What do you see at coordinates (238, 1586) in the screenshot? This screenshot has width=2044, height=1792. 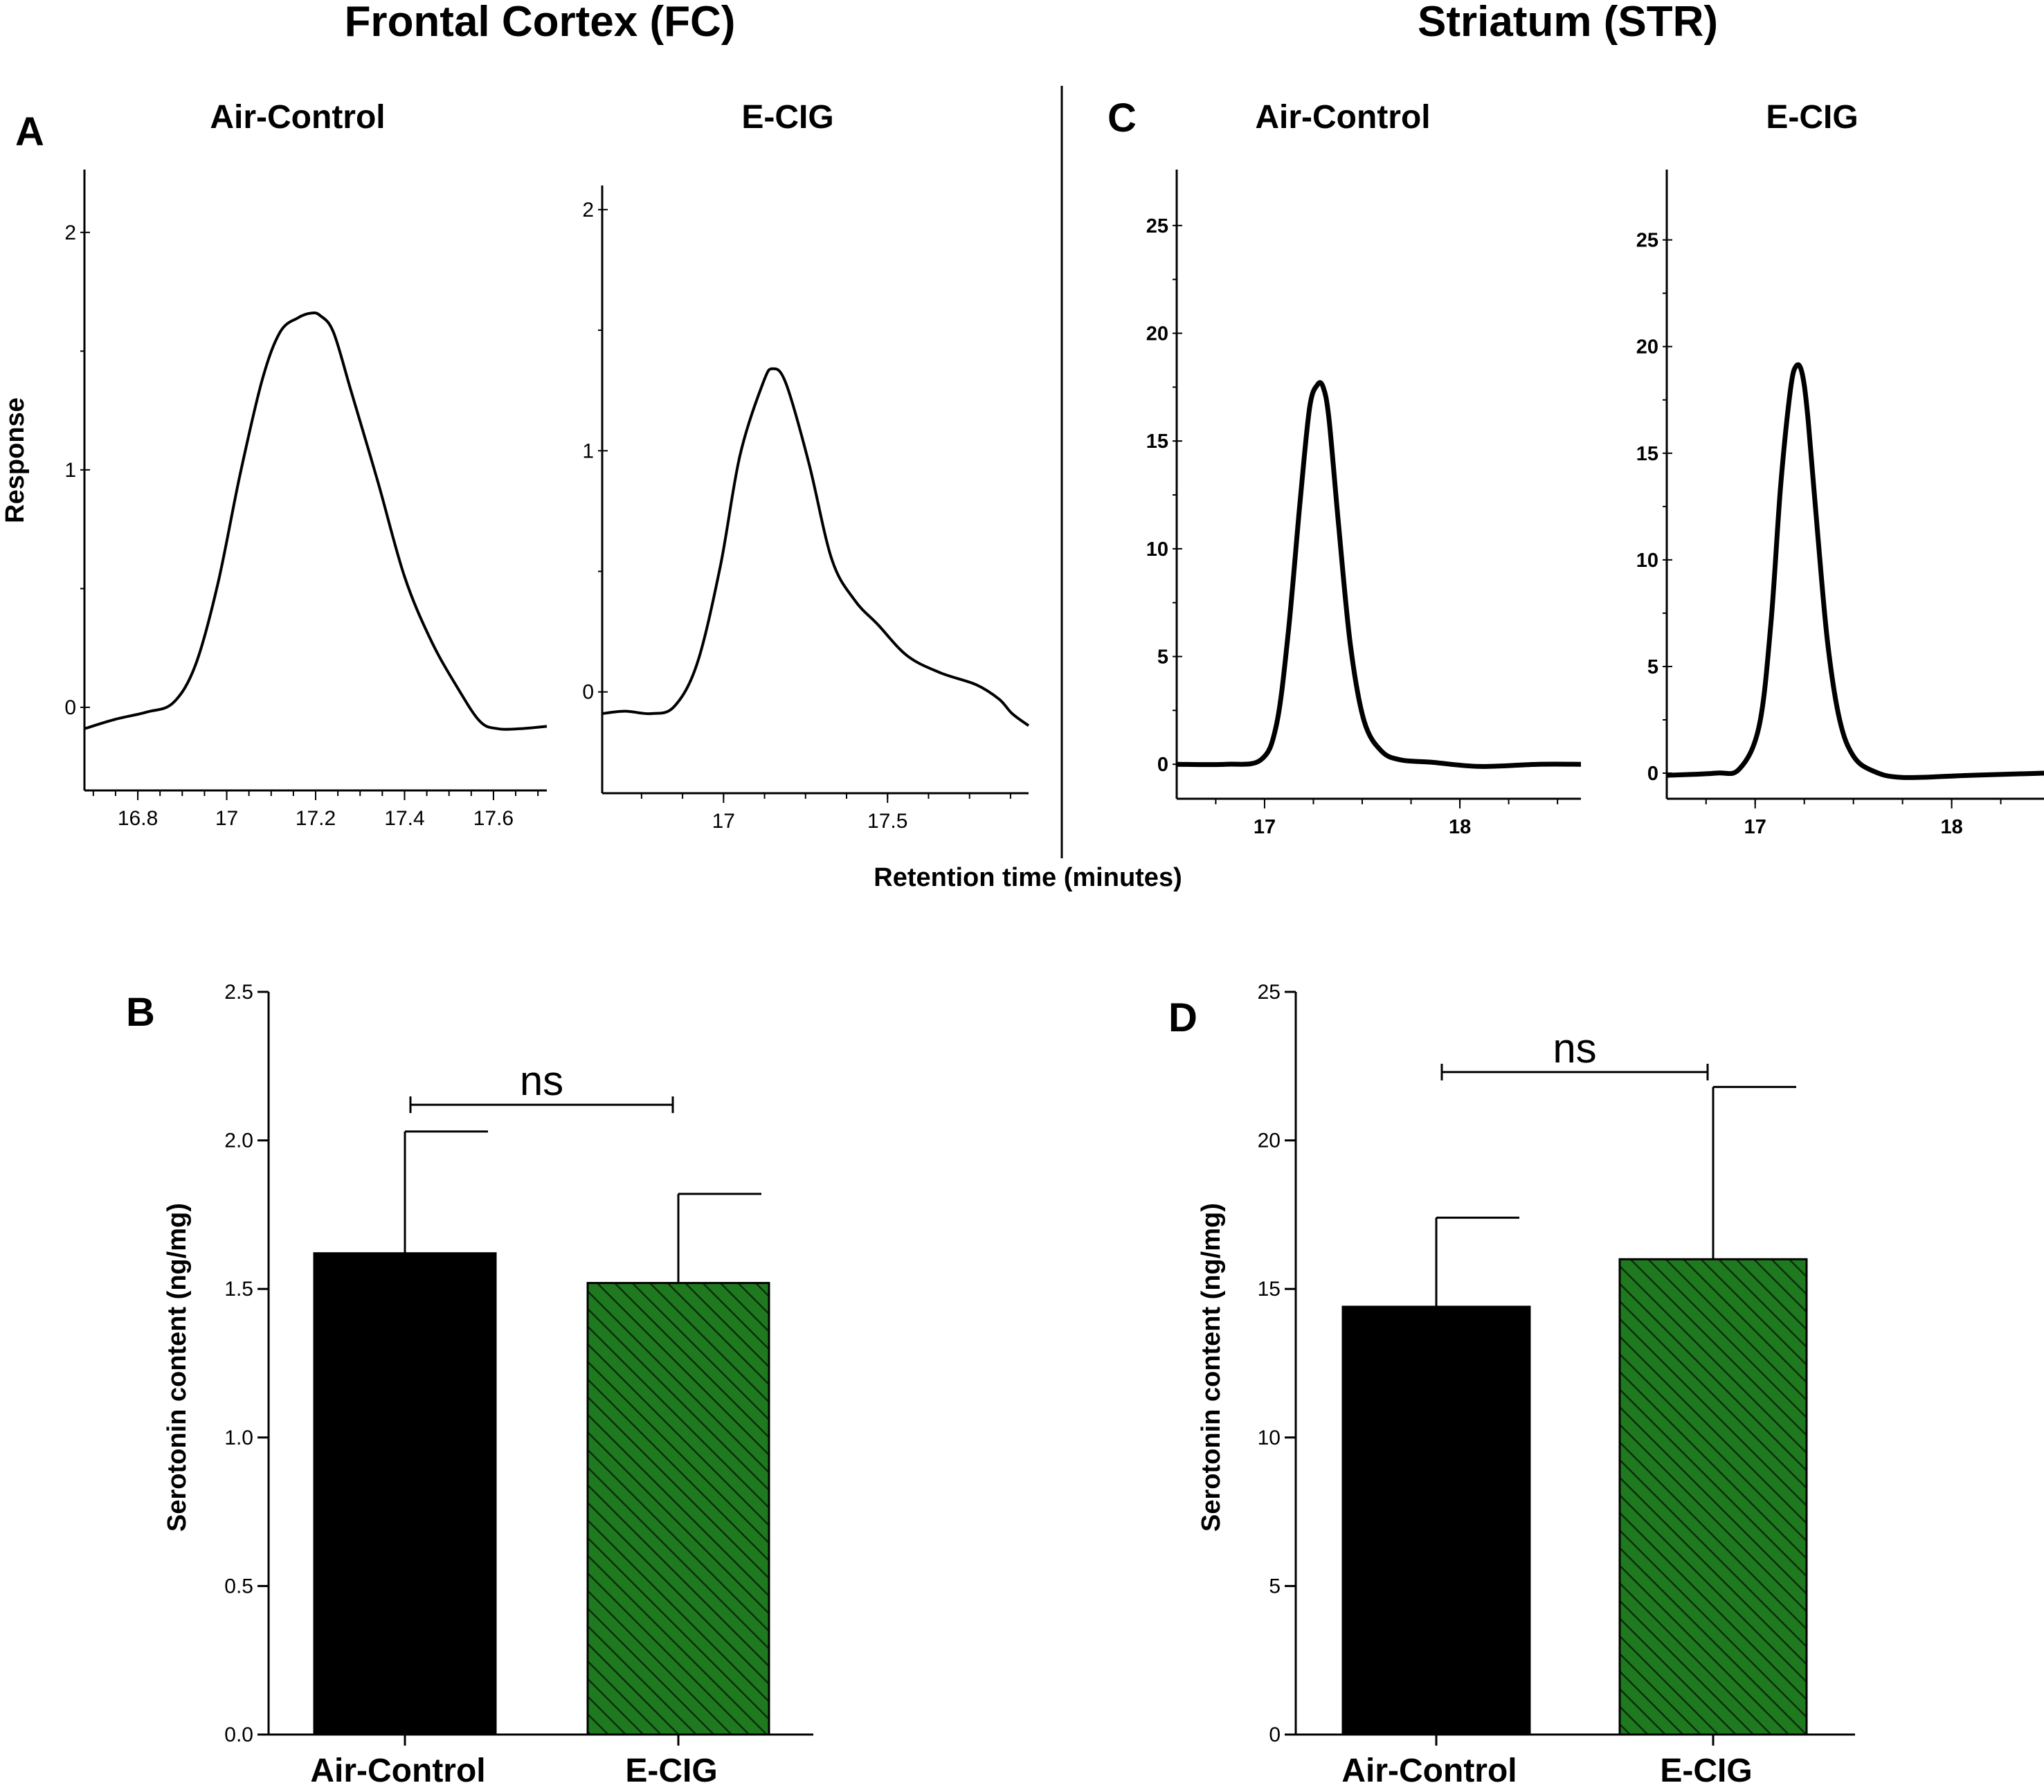 I see `y-tick-label: 0.5` at bounding box center [238, 1586].